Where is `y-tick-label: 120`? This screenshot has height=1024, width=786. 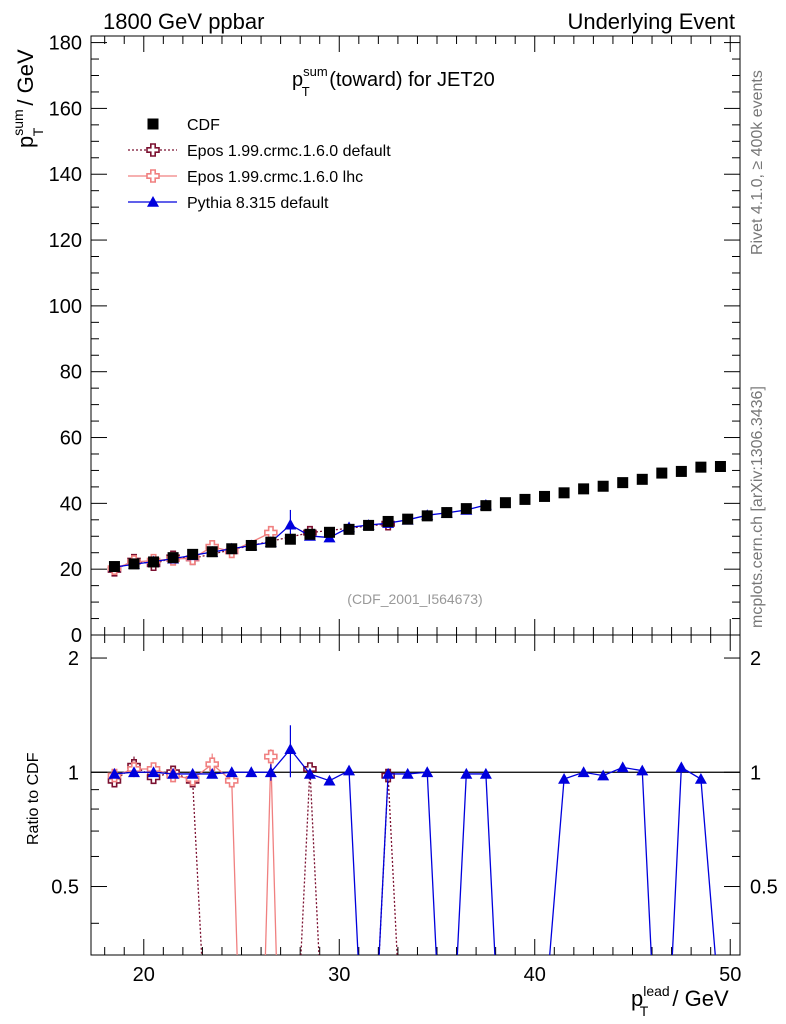 y-tick-label: 120 is located at coordinates (65, 241).